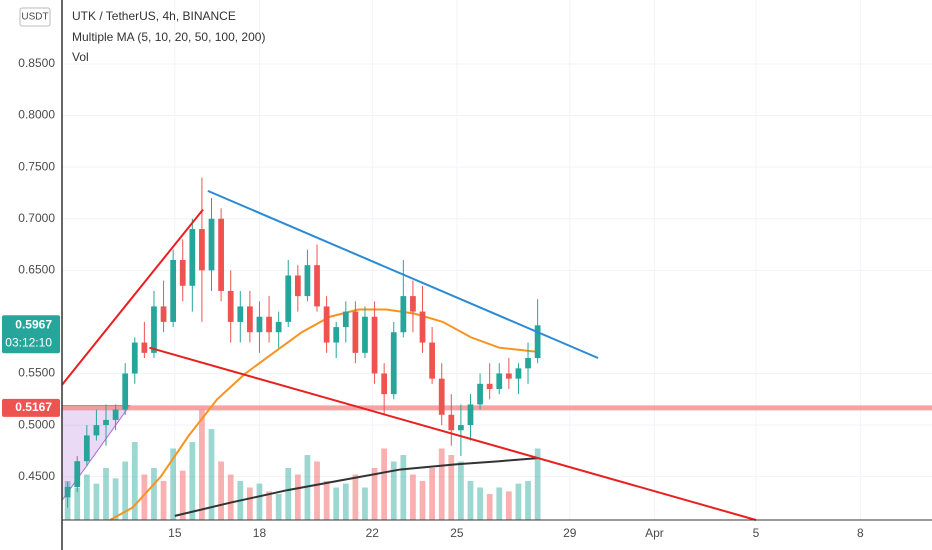  I want to click on currency-box, so click(35, 17).